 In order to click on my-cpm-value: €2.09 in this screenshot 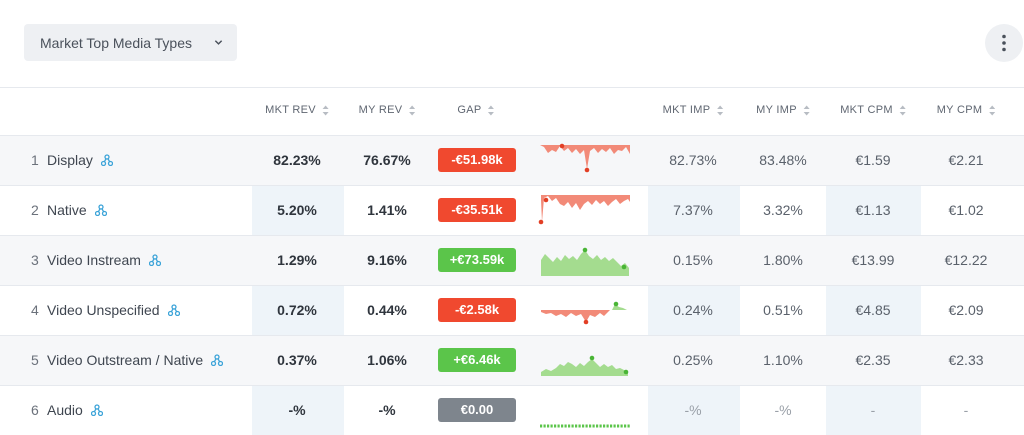, I will do `click(966, 310)`.